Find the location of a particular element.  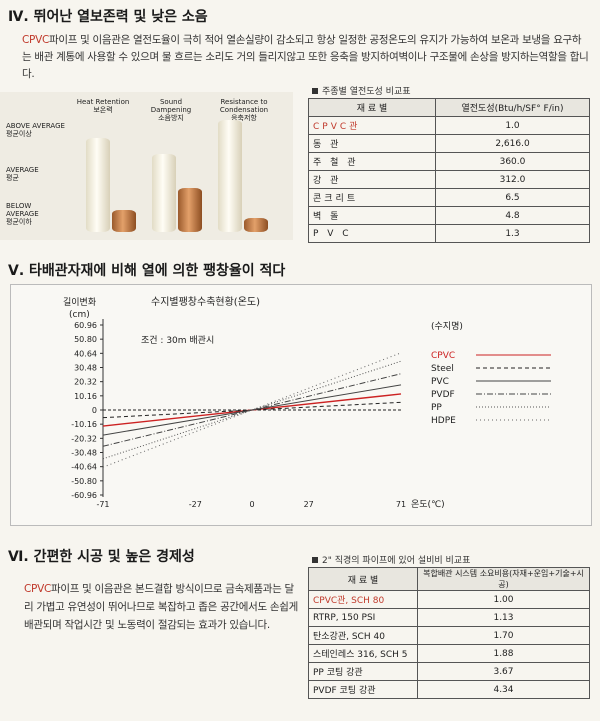

series-line-pvdf is located at coordinates (252, 410).